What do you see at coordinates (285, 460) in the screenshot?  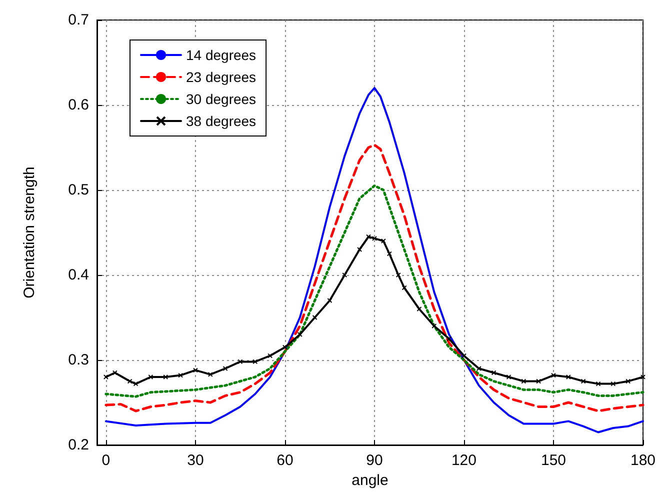 I see `x-tick-label: 60` at bounding box center [285, 460].